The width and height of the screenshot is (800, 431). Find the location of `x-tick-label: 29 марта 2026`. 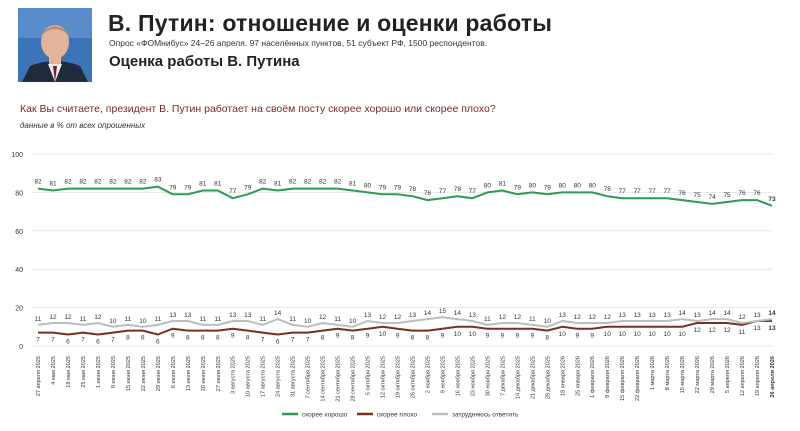

x-tick-label: 29 марта 2026 is located at coordinates (713, 374).